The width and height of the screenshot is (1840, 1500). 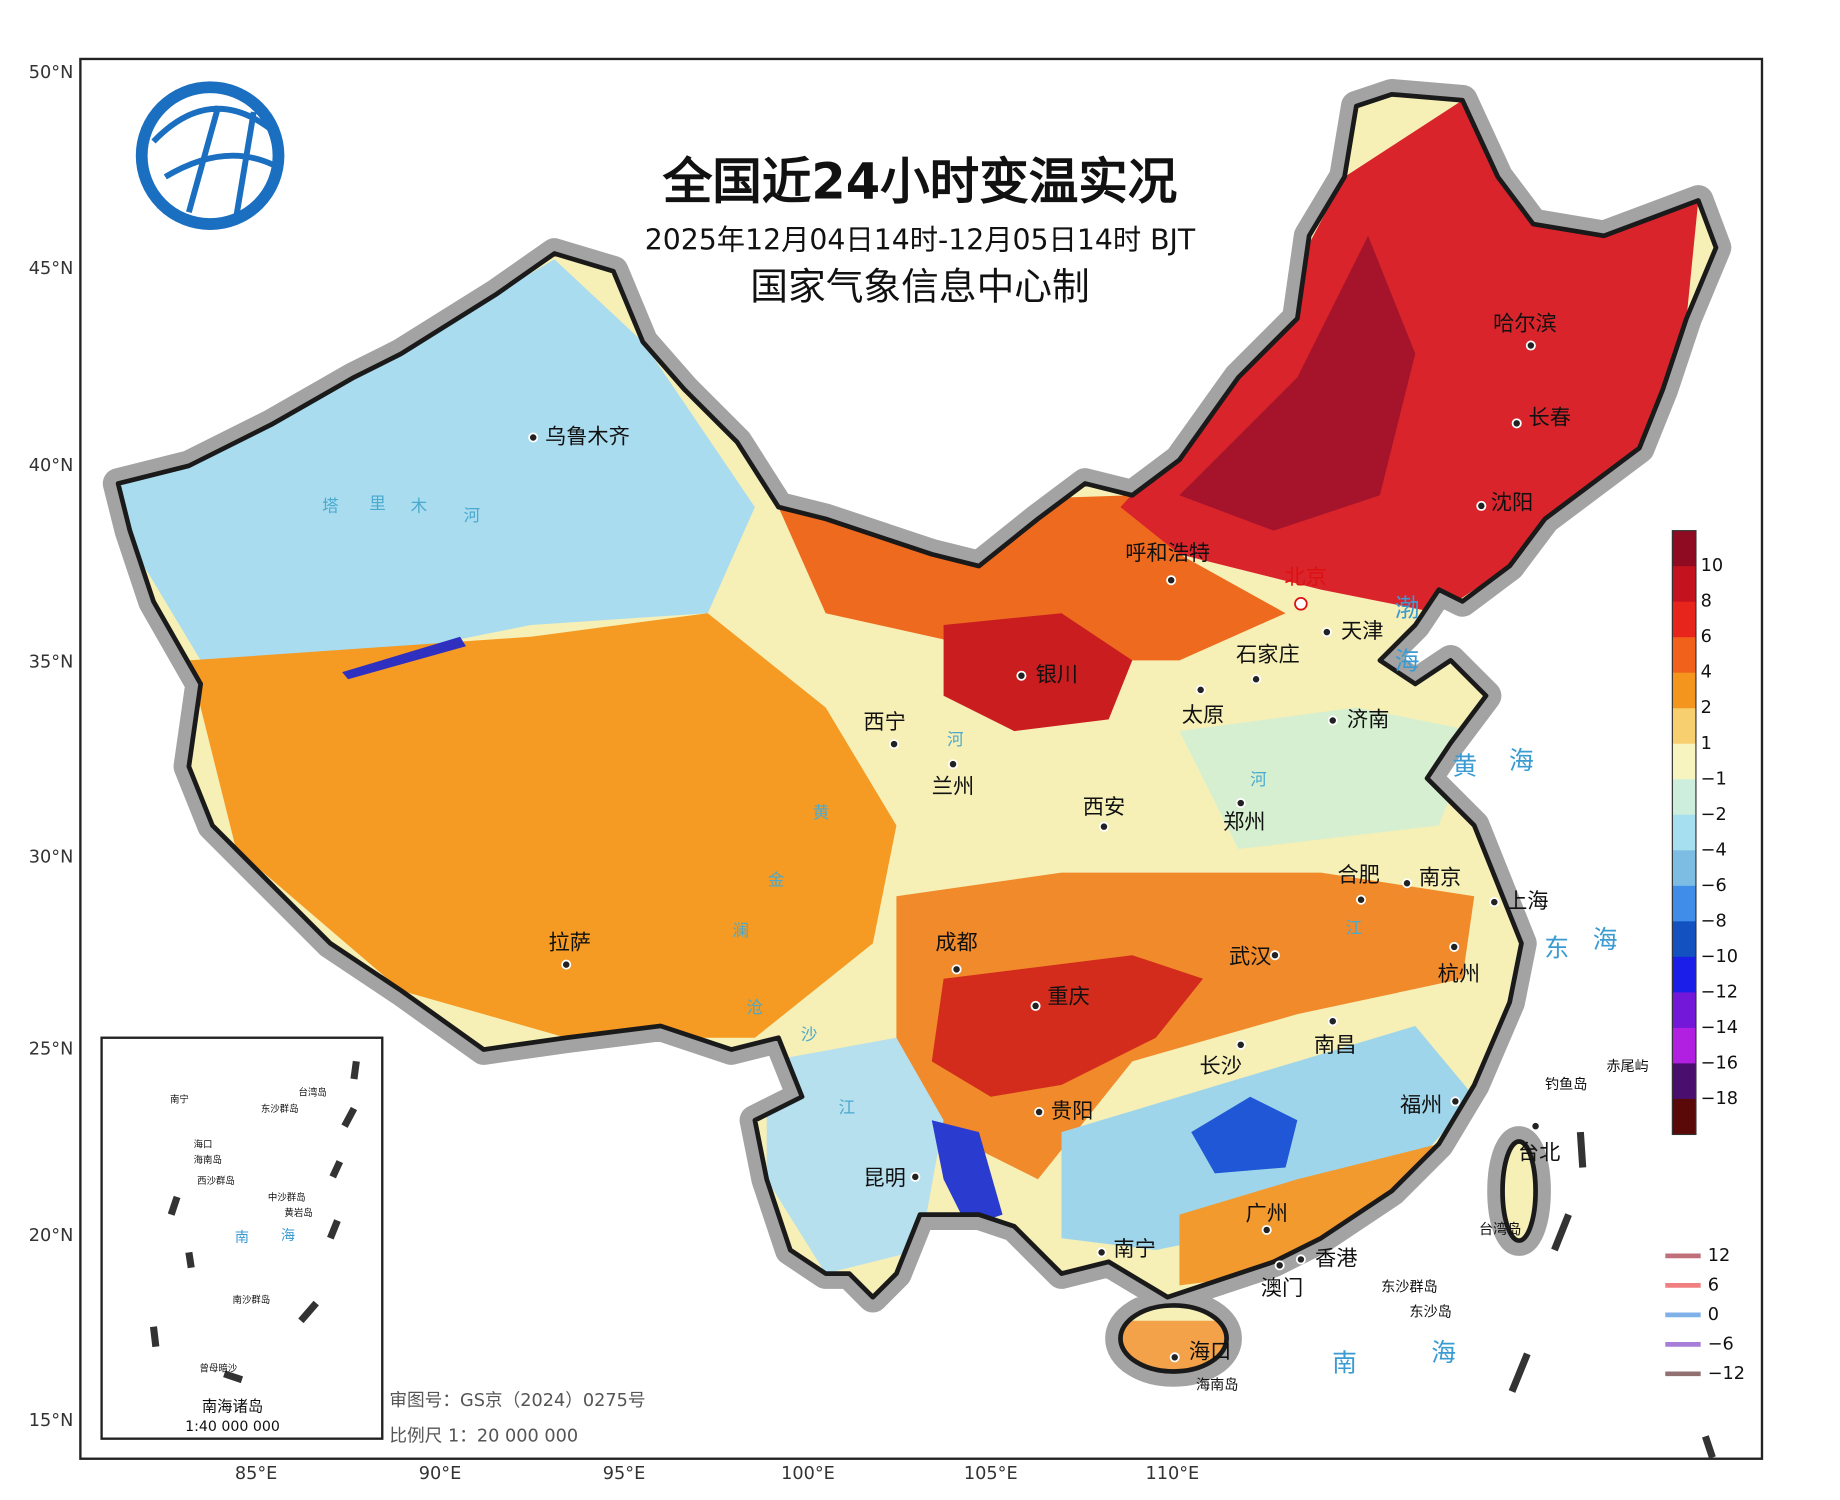 I want to click on contour-label: 6, so click(x=1713, y=1285).